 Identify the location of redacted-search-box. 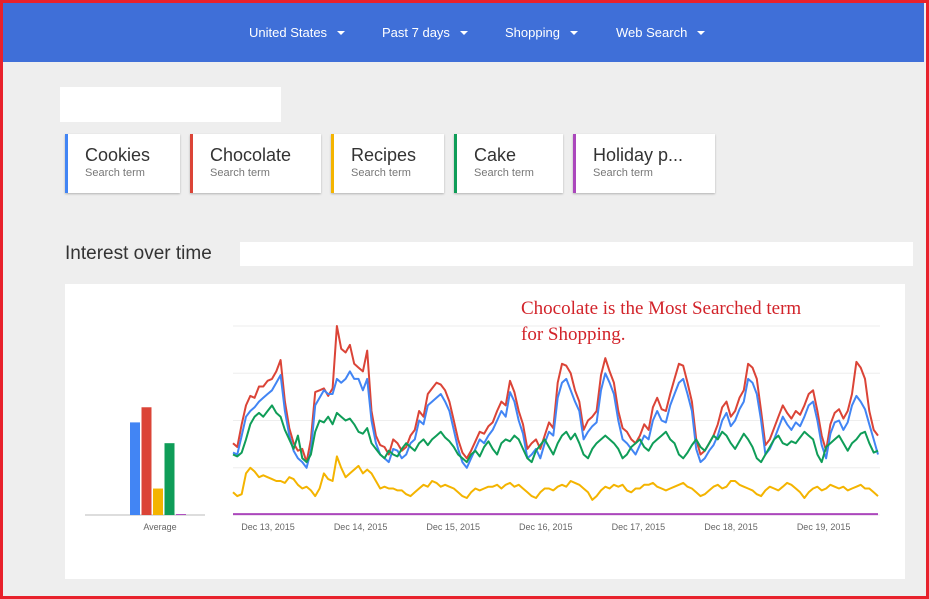
(170, 104).